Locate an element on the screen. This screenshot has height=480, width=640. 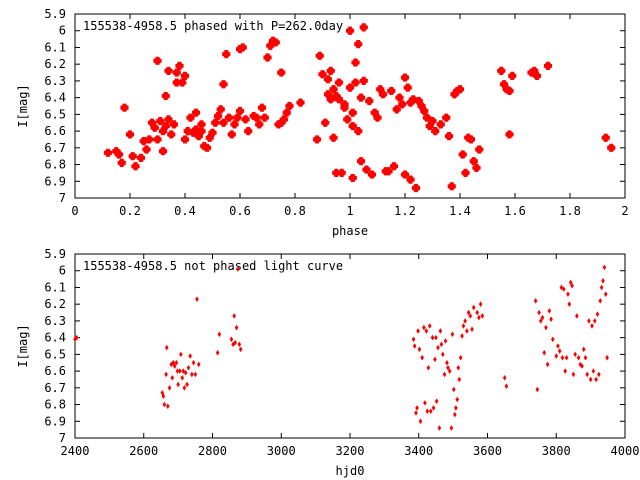
unphased-y-tick-label: 6.3 is located at coordinates (55, 321).